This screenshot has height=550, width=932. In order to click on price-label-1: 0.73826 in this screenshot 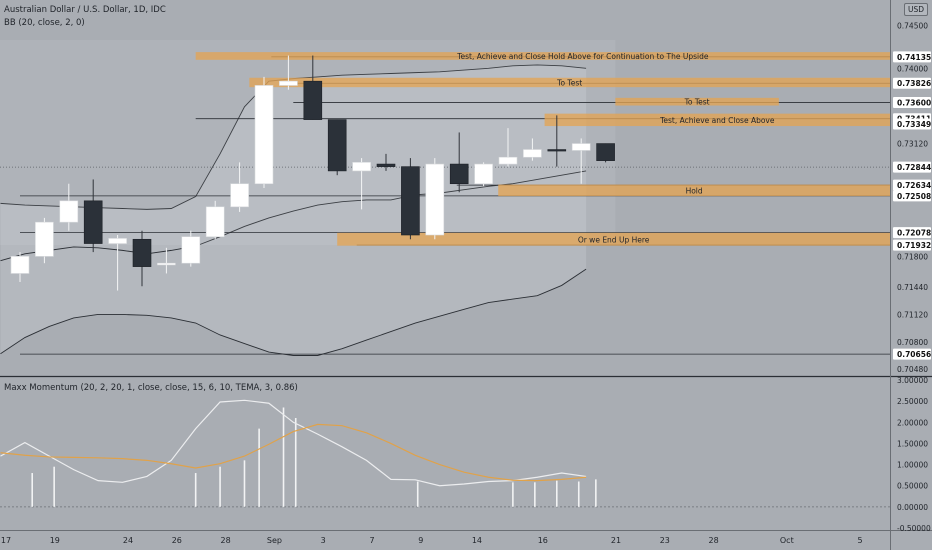, I will do `click(914, 83)`.